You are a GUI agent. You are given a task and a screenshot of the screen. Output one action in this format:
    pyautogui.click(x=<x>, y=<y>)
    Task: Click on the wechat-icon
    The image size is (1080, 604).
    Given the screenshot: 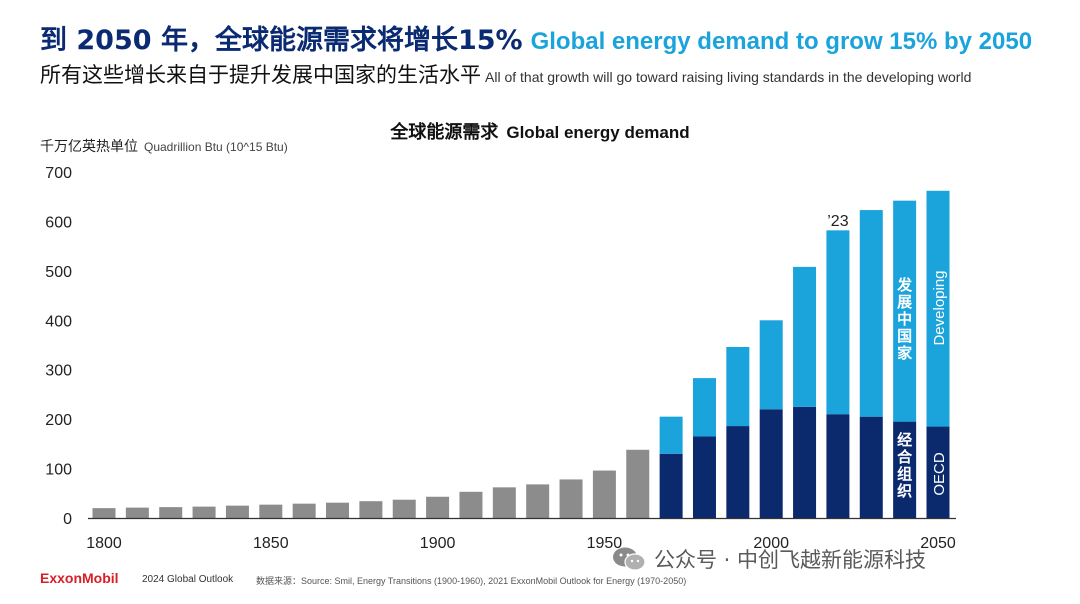 What is the action you would take?
    pyautogui.click(x=629, y=559)
    